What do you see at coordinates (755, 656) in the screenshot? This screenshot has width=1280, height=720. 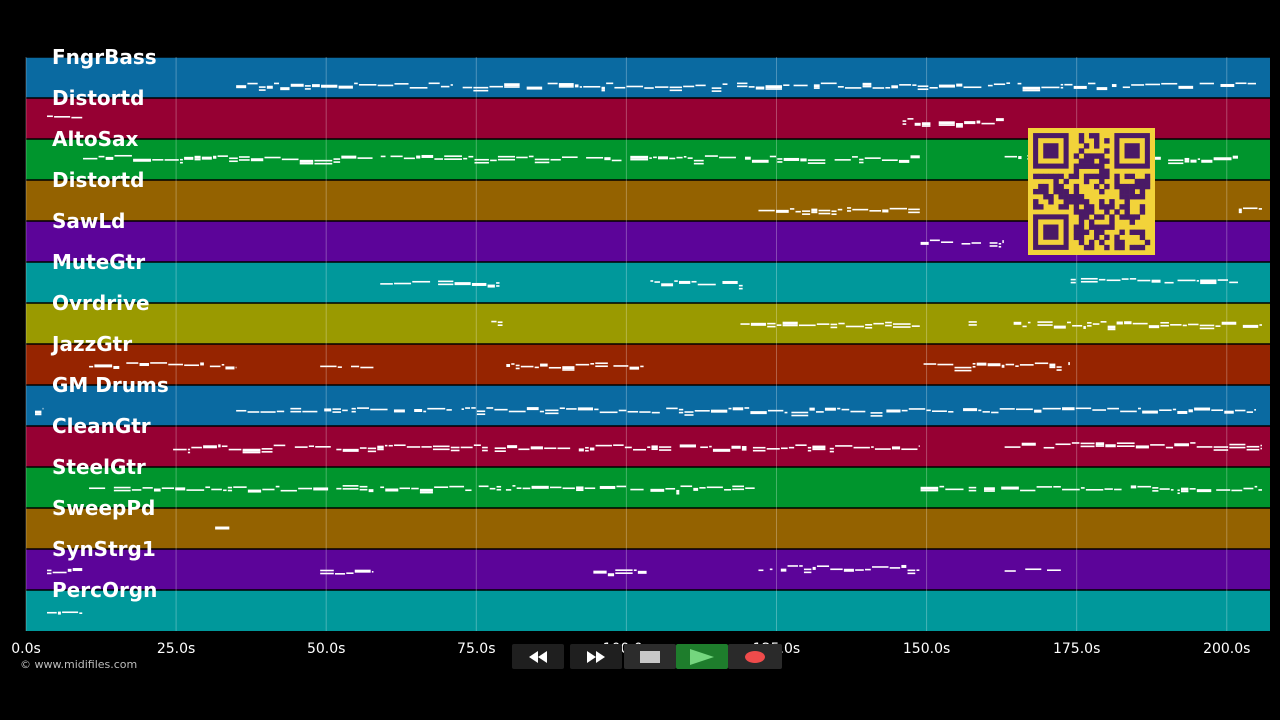 I see `record-button` at bounding box center [755, 656].